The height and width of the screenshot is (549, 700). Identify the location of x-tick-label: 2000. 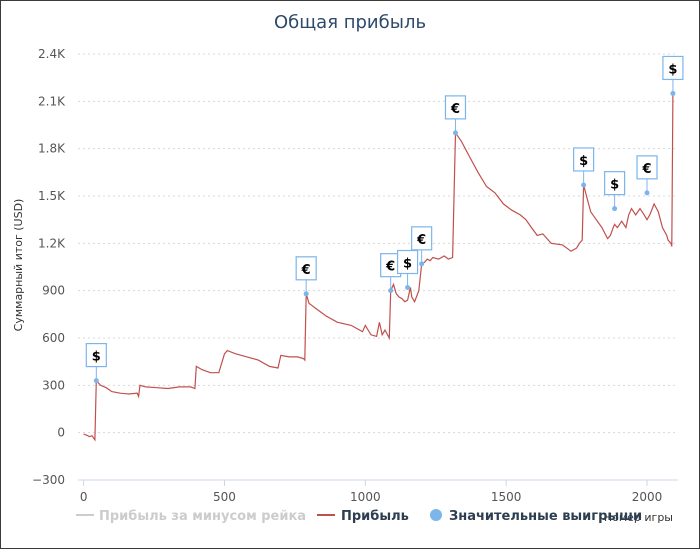
(647, 497).